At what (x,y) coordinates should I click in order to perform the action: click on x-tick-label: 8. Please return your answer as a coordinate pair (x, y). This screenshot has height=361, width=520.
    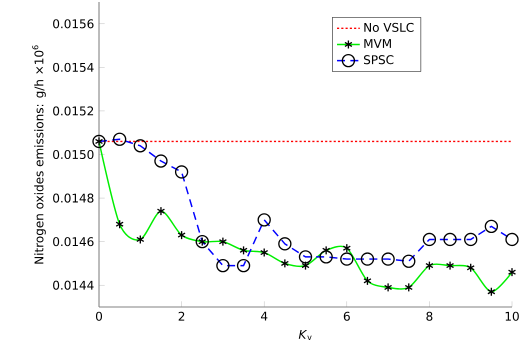
    Looking at the image, I should click on (429, 316).